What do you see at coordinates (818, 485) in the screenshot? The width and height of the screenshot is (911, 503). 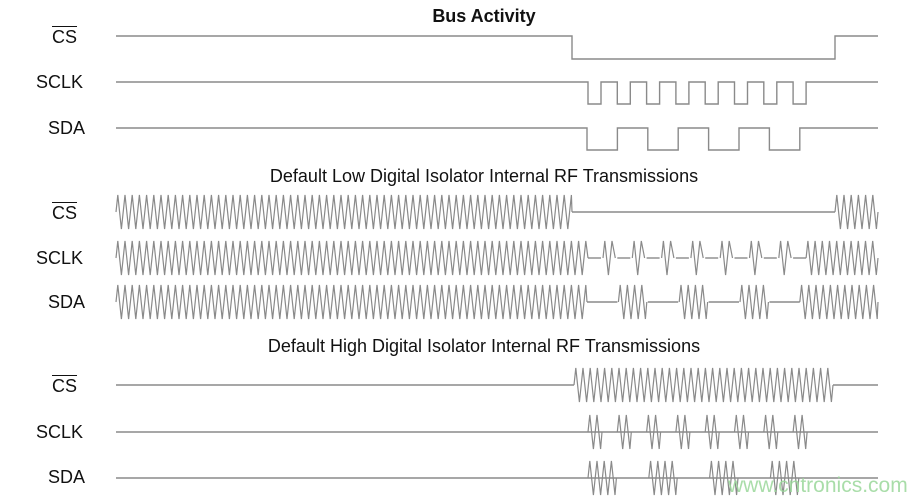 I see `watermark: www.cntronics.com` at bounding box center [818, 485].